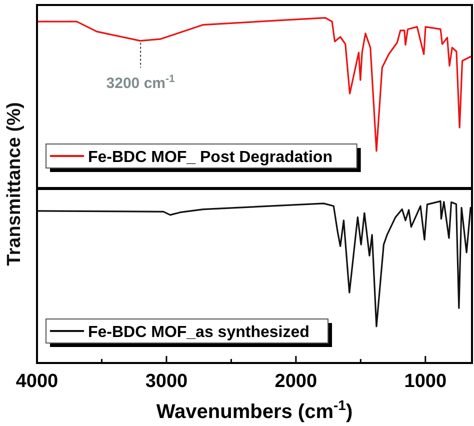 The width and height of the screenshot is (474, 426). Describe the element at coordinates (14, 184) in the screenshot. I see `y-axis-title: Transmittance (%)` at that location.